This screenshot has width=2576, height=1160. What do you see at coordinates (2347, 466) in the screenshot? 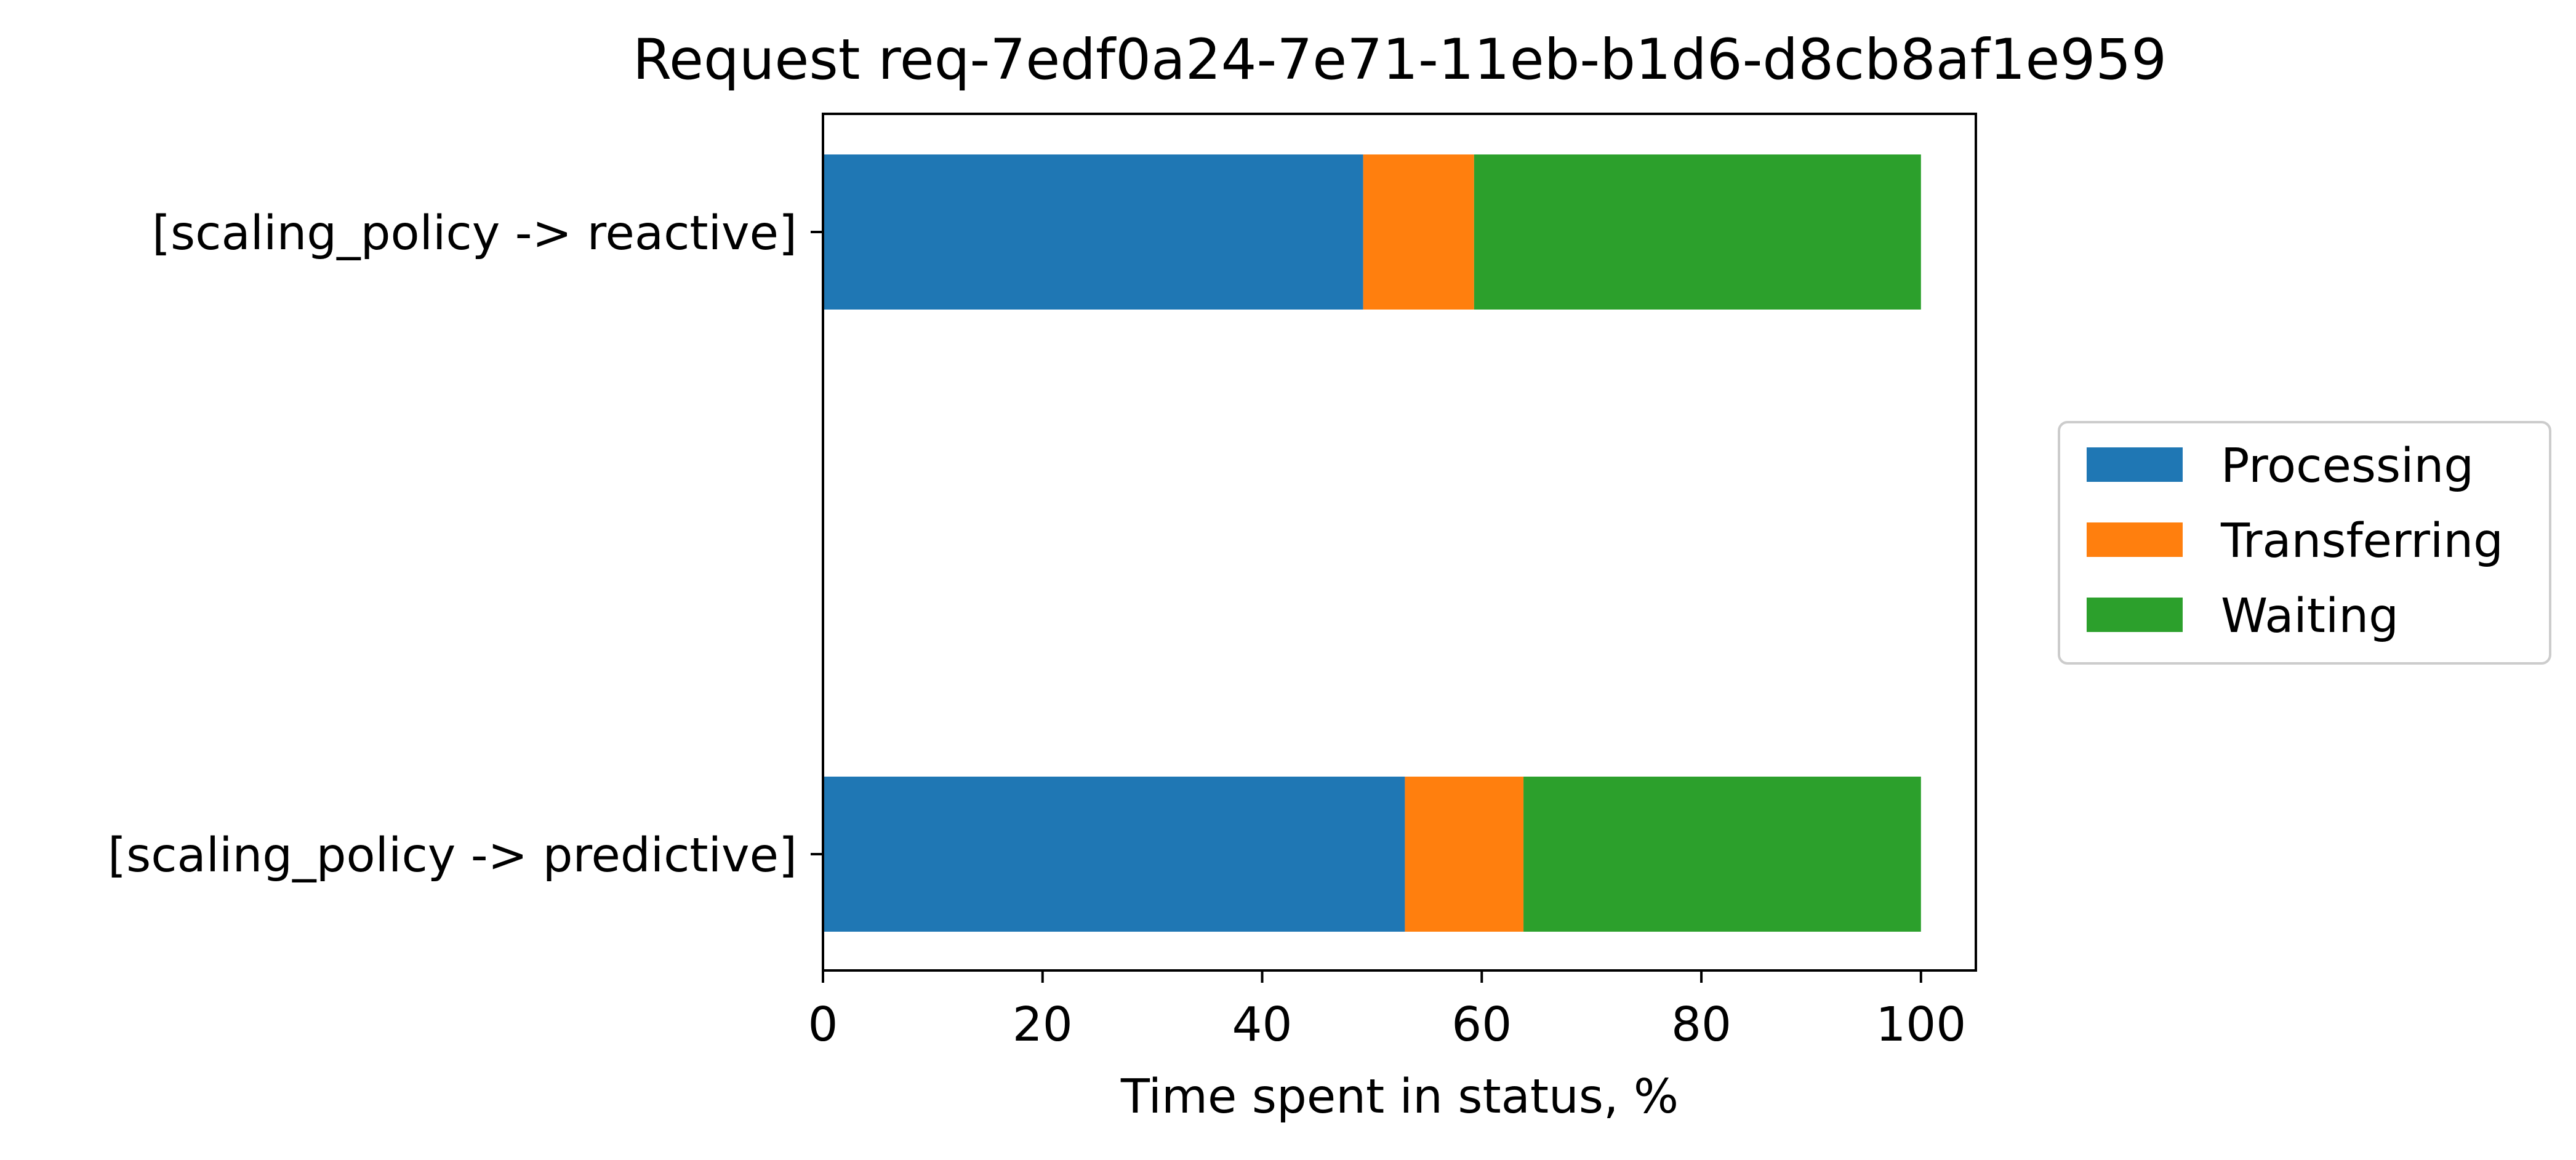
I see `legend-label-processing: Processing` at bounding box center [2347, 466].